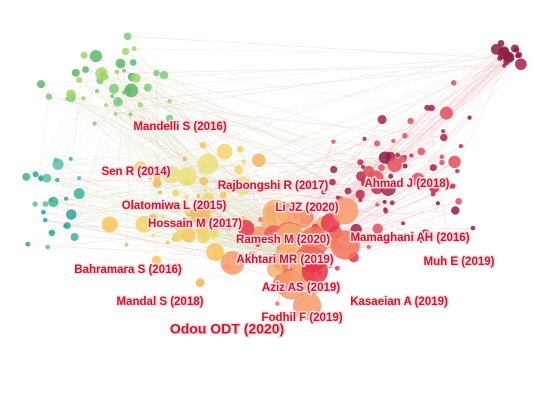 Image resolution: width=550 pixels, height=419 pixels. I want to click on node-label: Mandal S (2018), so click(160, 302).